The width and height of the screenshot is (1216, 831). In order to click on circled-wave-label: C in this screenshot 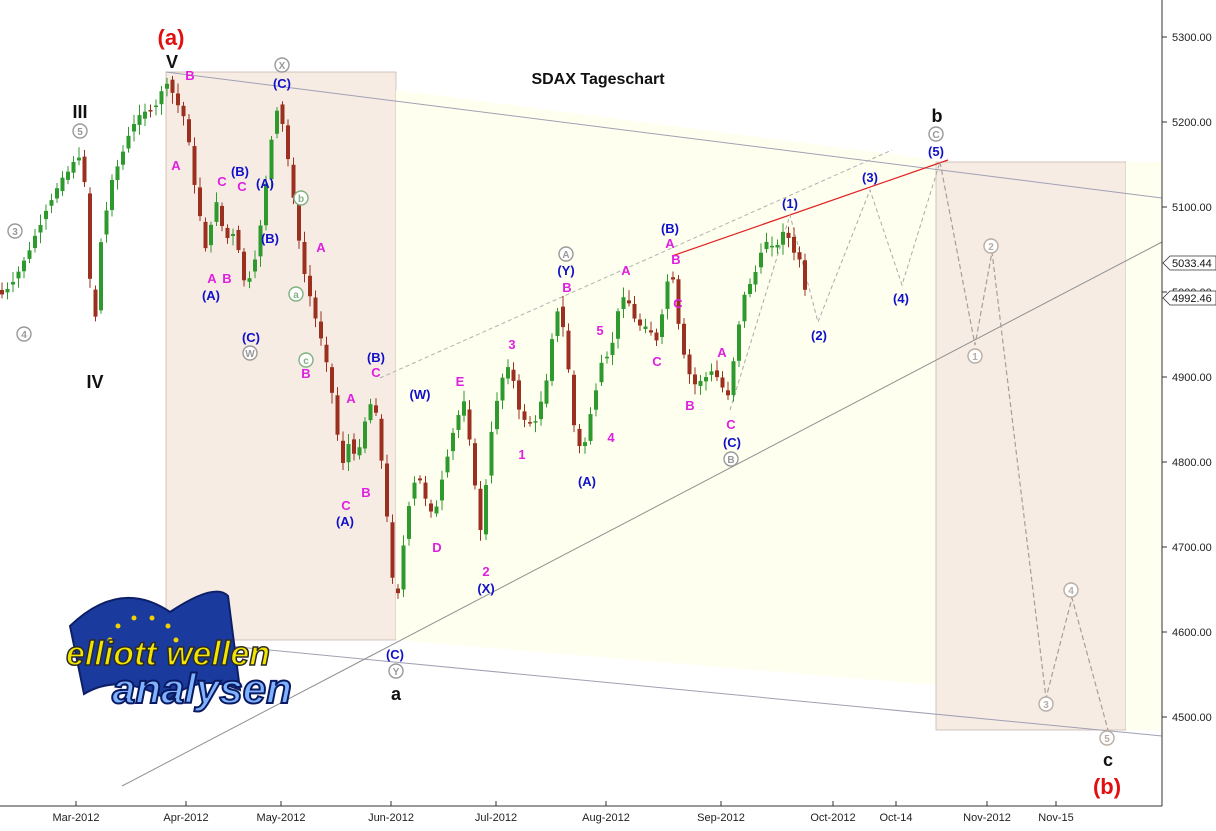, I will do `click(936, 134)`.